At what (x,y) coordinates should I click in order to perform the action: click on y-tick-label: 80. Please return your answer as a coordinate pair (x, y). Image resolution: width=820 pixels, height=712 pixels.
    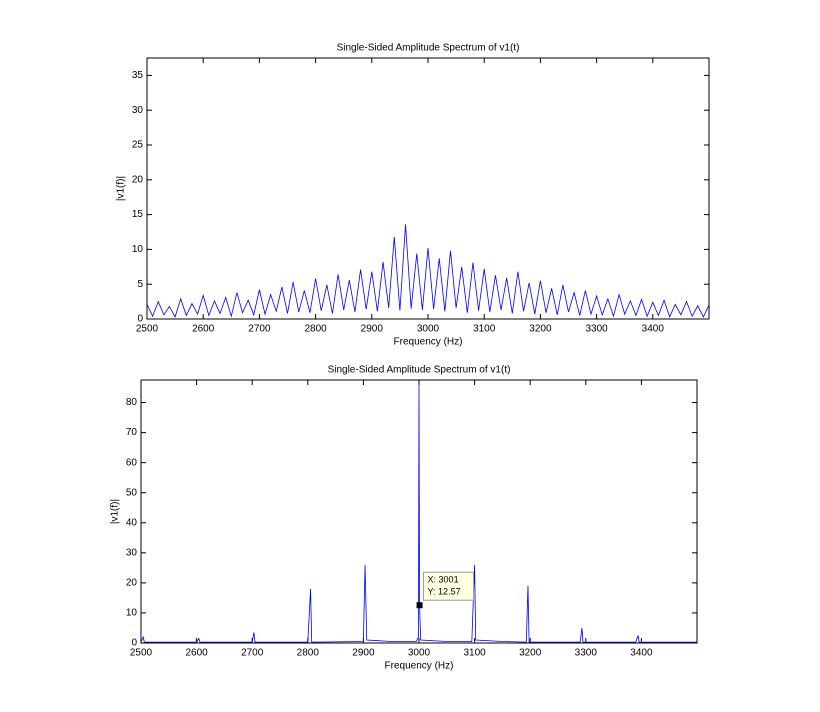
    Looking at the image, I should click on (132, 402).